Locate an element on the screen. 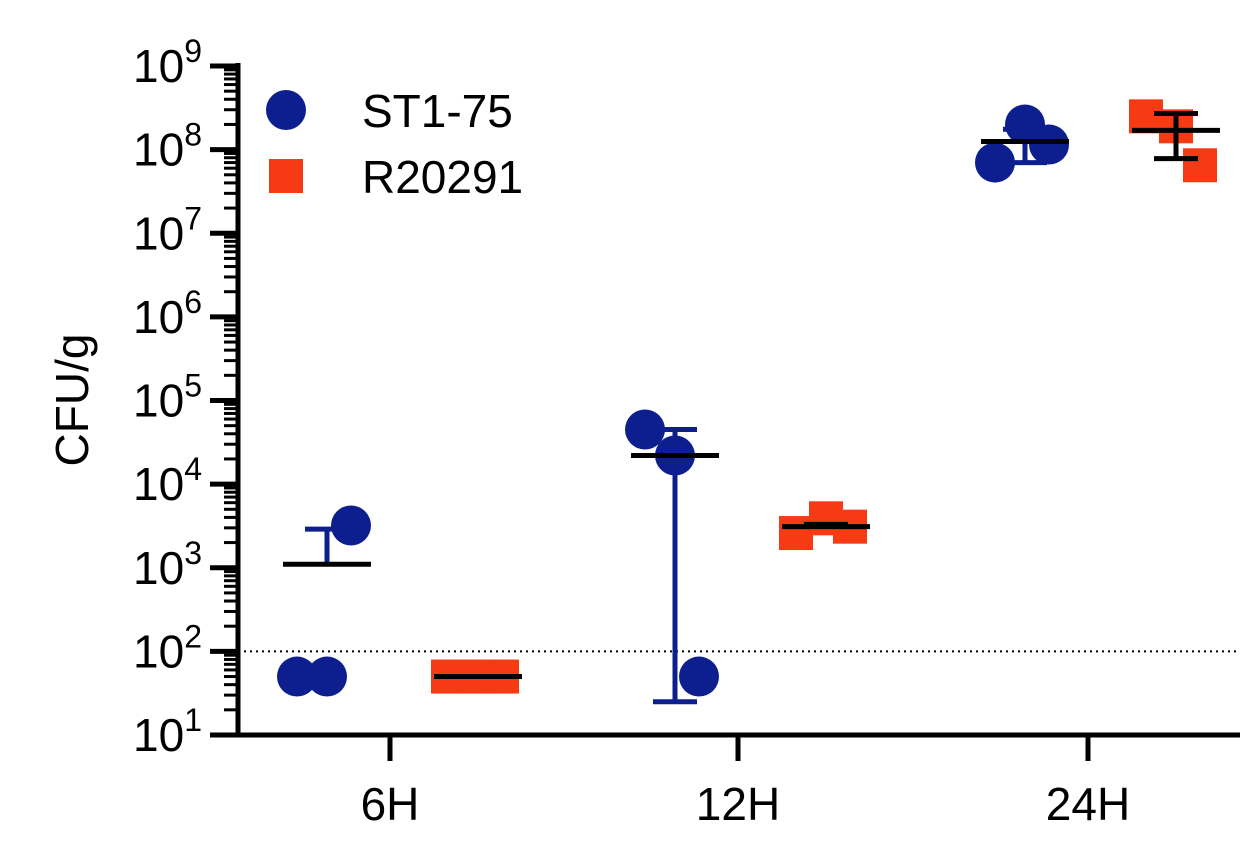 This screenshot has height=857, width=1251. legend-marker-r20291 is located at coordinates (286, 176).